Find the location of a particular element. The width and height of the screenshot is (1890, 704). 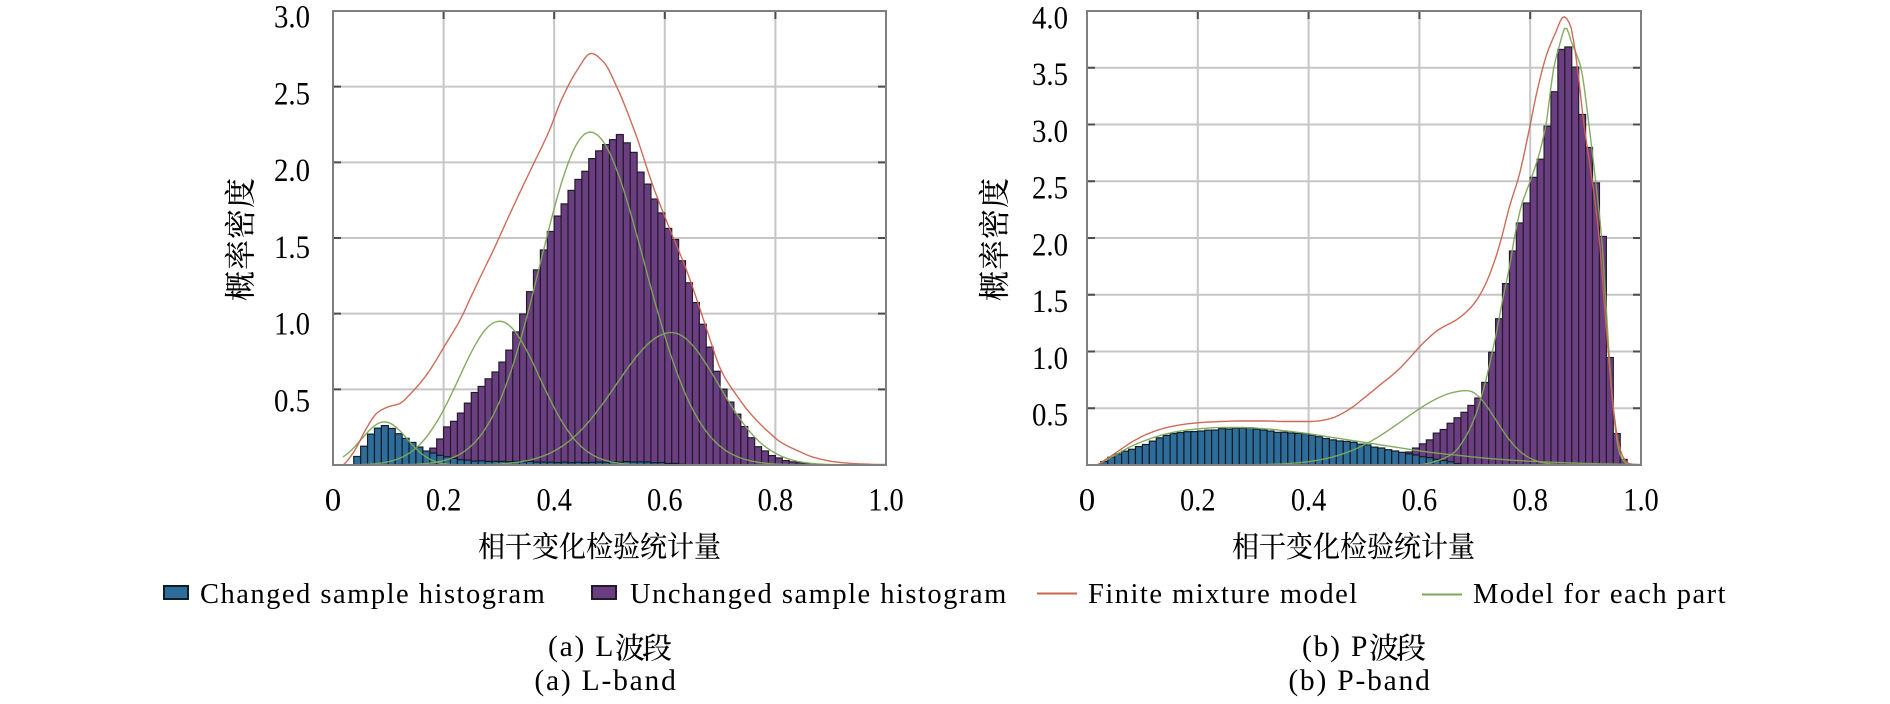

svg-text: Finite mixture model is located at coordinates (1223, 594).